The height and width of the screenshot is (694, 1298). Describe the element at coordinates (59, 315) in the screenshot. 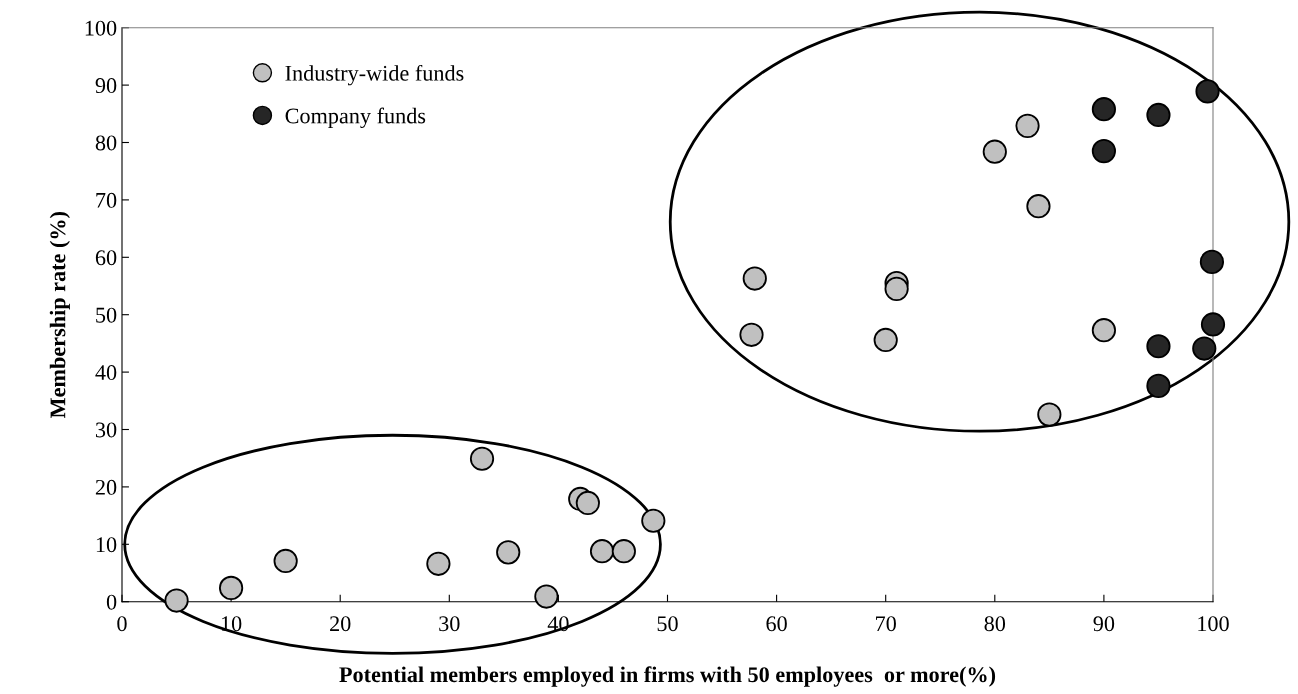

I see `y-axis-title: Membership rate (%)` at that location.